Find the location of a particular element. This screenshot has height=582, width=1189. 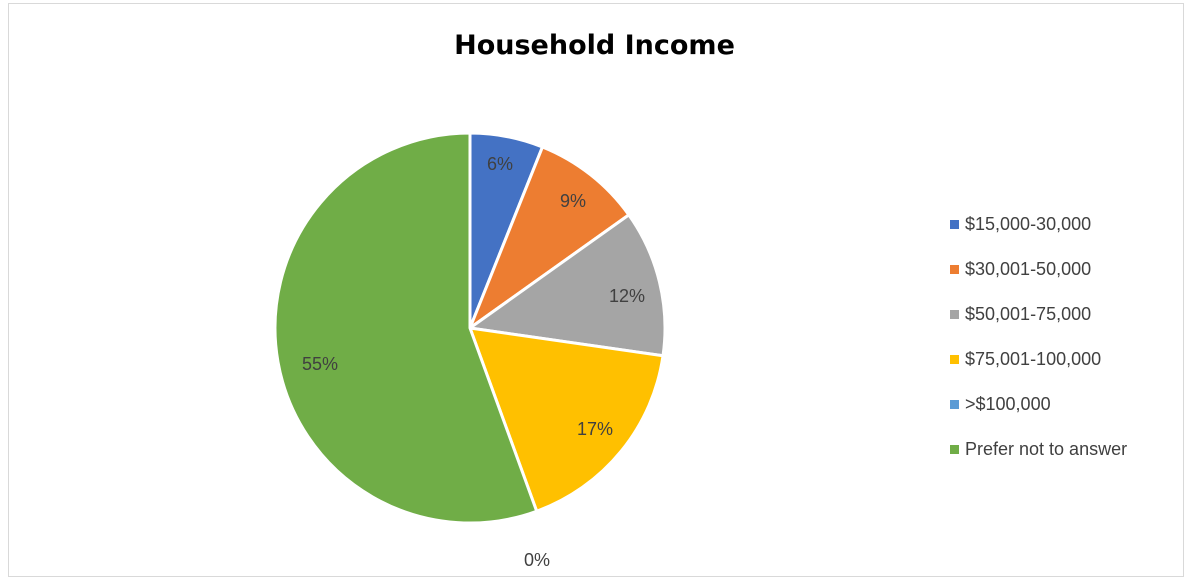

legend-item-0: $15,000-30,000 is located at coordinates (1038, 224).